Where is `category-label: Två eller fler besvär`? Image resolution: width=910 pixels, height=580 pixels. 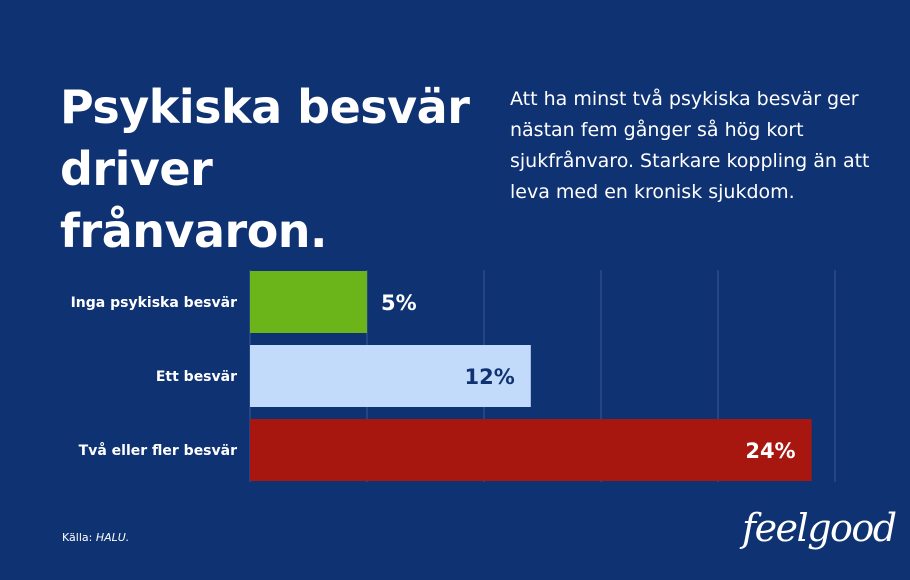
category-label: Två eller fler besvär is located at coordinates (158, 450).